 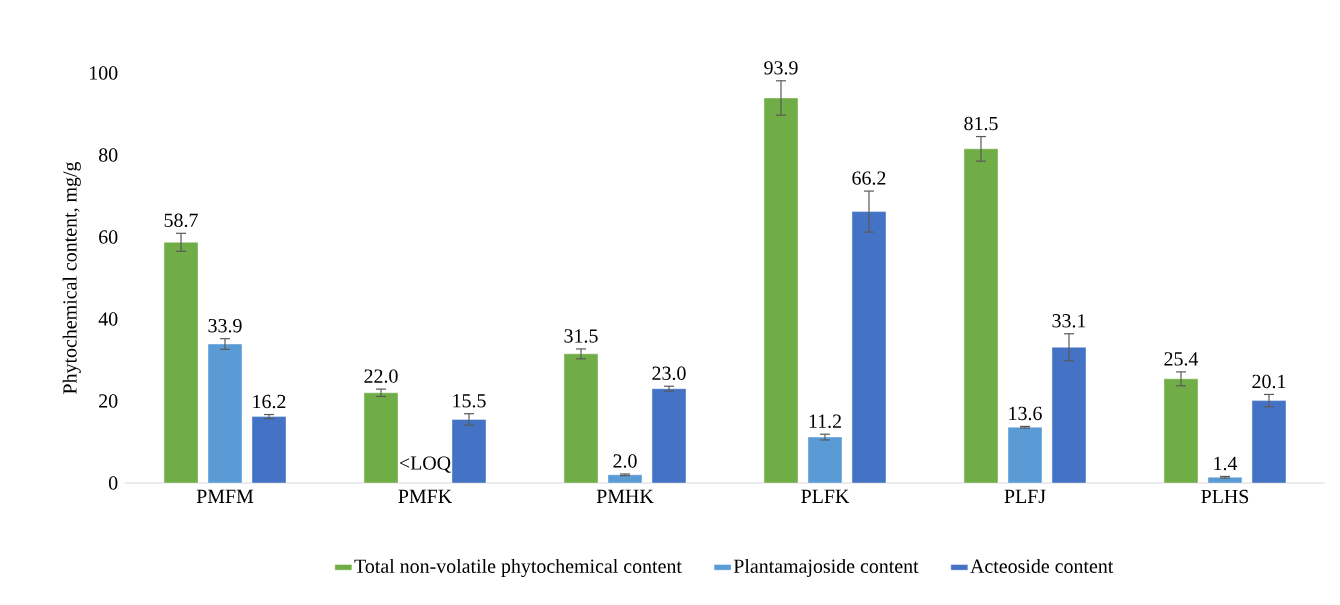 What do you see at coordinates (1181, 359) in the screenshot?
I see `data-label: 25.4` at bounding box center [1181, 359].